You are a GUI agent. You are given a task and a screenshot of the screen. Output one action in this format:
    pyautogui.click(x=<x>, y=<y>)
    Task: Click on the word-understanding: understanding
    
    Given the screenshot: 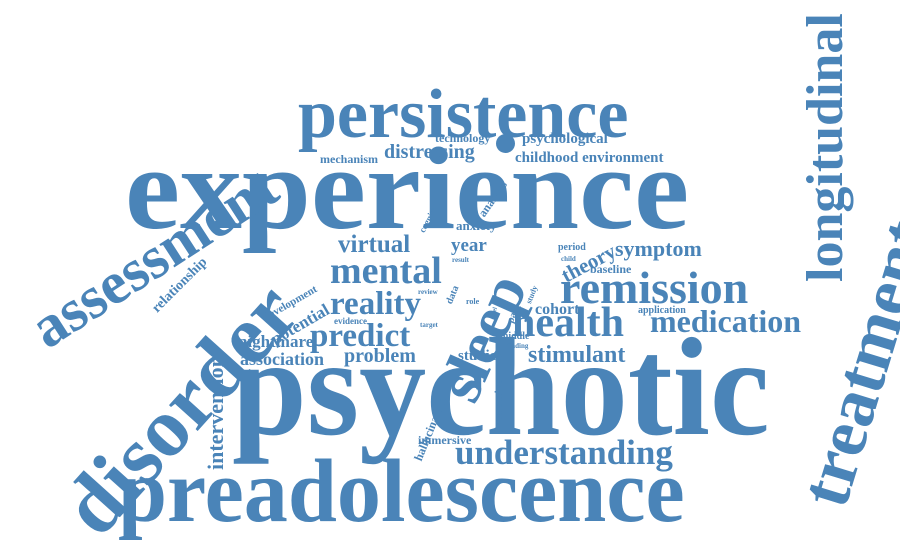 What is the action you would take?
    pyautogui.click(x=564, y=452)
    